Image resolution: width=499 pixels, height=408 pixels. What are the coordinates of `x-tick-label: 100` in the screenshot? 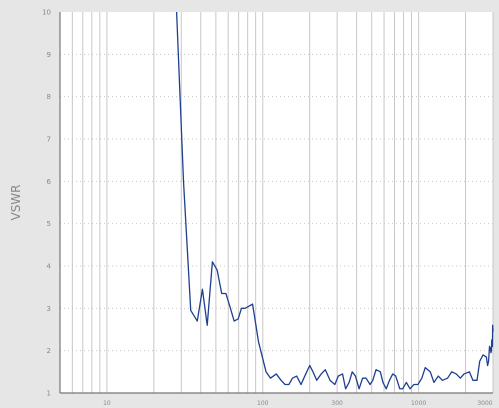 It's located at (263, 403).